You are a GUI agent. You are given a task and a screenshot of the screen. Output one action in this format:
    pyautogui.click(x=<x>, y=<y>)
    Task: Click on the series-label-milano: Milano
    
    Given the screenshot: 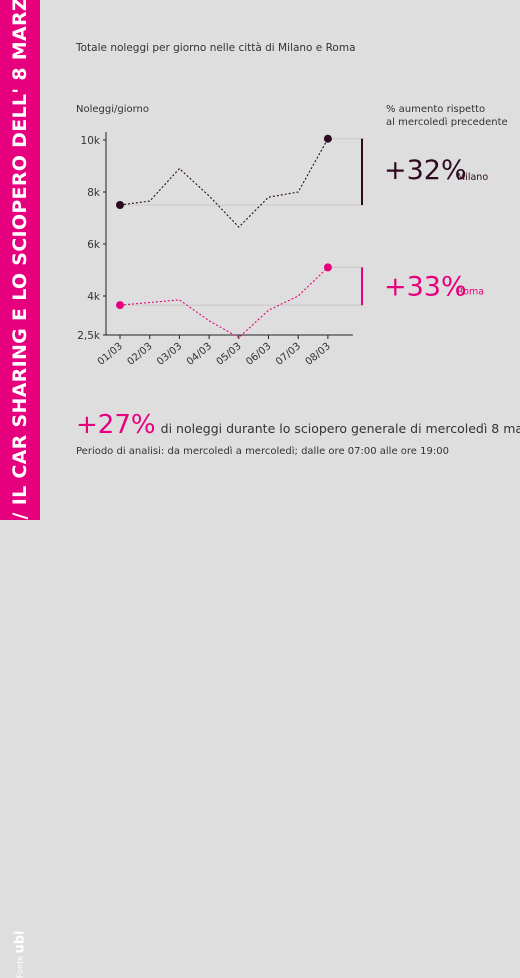 What is the action you would take?
    pyautogui.click(x=472, y=177)
    